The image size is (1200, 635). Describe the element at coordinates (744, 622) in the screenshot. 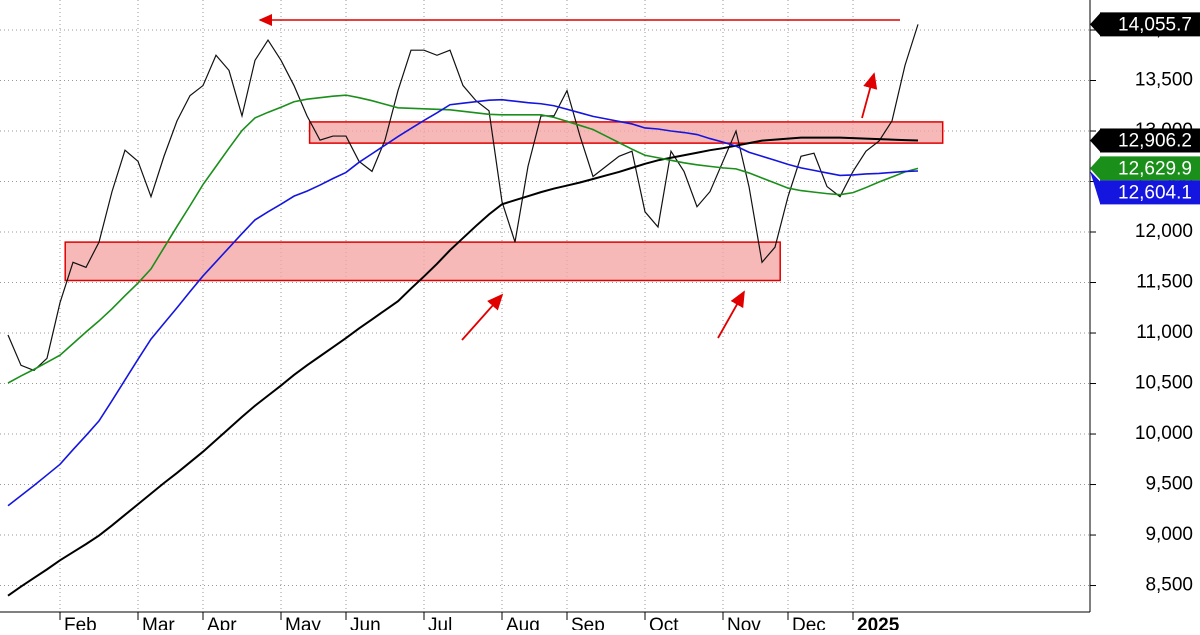

I see `x-tick-label: Nov` at that location.